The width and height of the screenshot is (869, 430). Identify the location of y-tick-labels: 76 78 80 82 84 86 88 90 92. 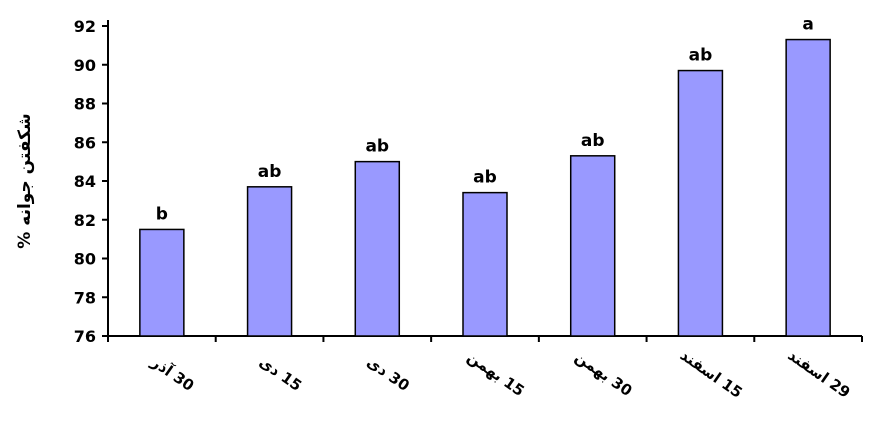
(85, 181).